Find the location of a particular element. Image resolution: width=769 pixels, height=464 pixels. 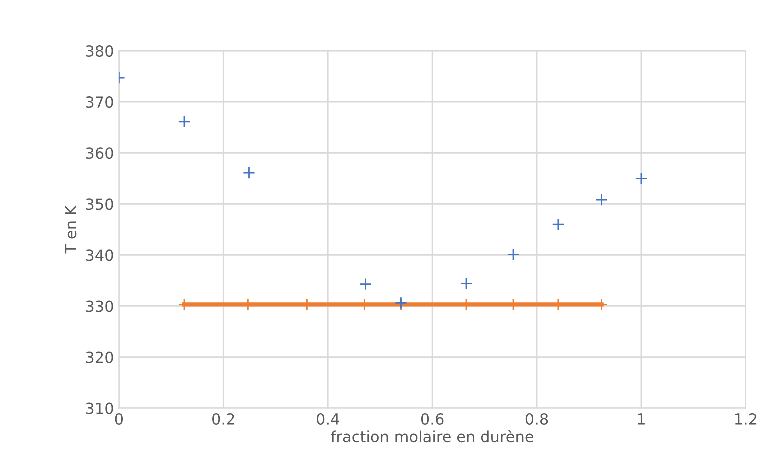

y-axis-title: T en K is located at coordinates (71, 229).